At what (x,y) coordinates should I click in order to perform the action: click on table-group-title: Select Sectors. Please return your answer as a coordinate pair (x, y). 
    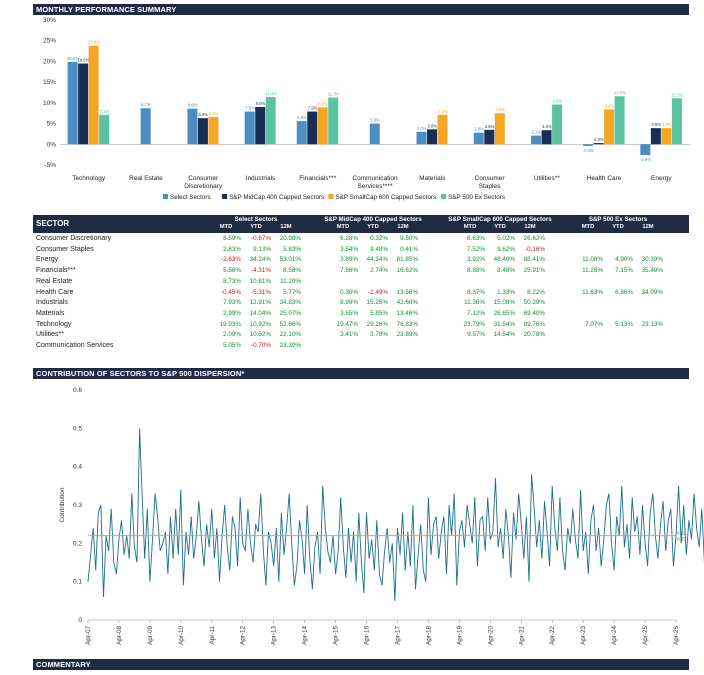
    Looking at the image, I should click on (256, 219).